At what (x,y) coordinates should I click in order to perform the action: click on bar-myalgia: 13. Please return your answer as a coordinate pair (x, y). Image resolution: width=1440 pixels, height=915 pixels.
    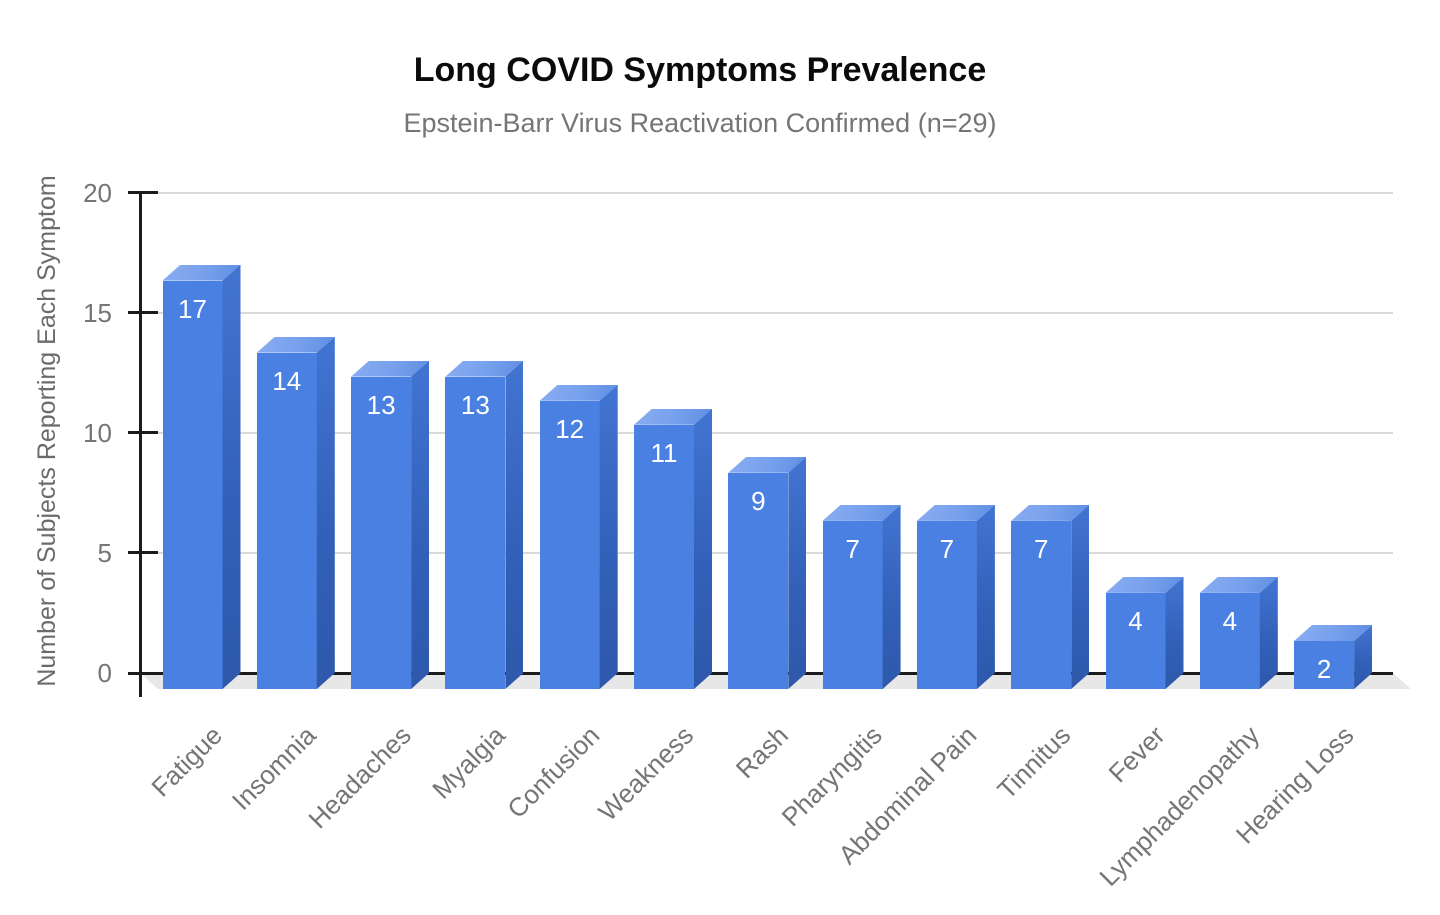
    Looking at the image, I should click on (484, 524).